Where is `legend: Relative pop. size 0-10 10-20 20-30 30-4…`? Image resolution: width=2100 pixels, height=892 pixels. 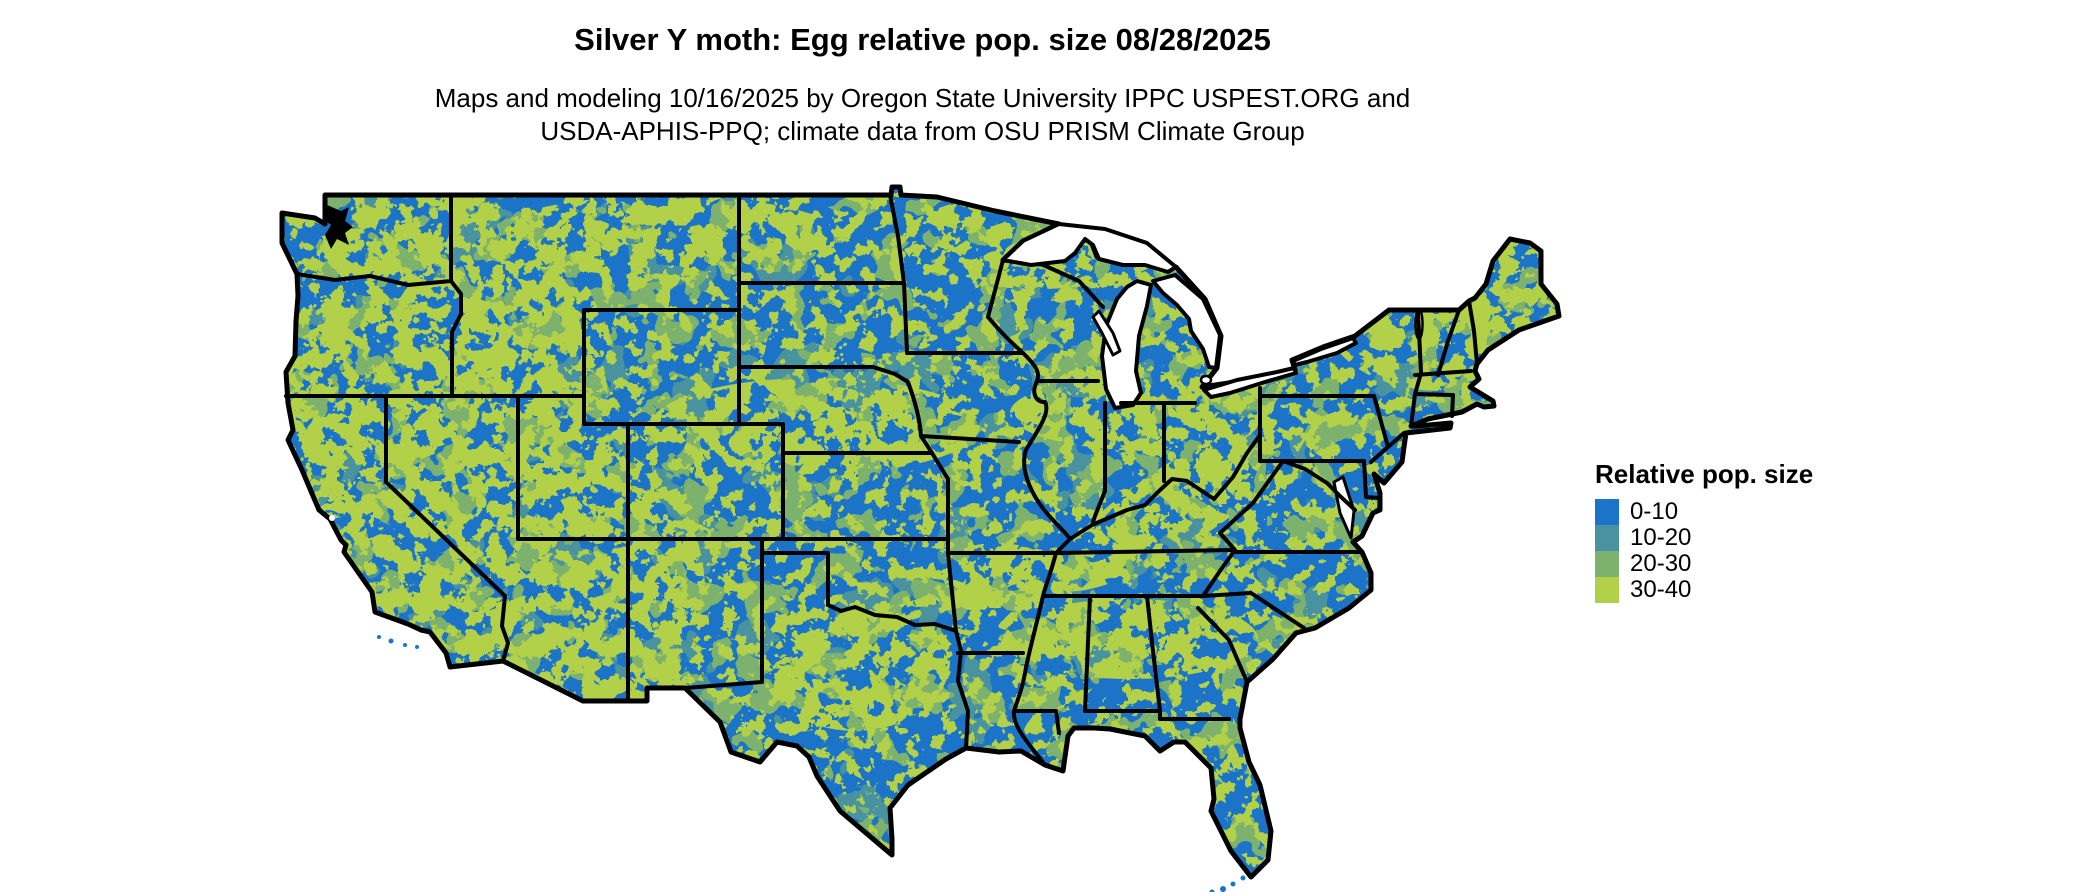 legend: Relative pop. size 0-10 10-20 20-30 30-4… is located at coordinates (1704, 531).